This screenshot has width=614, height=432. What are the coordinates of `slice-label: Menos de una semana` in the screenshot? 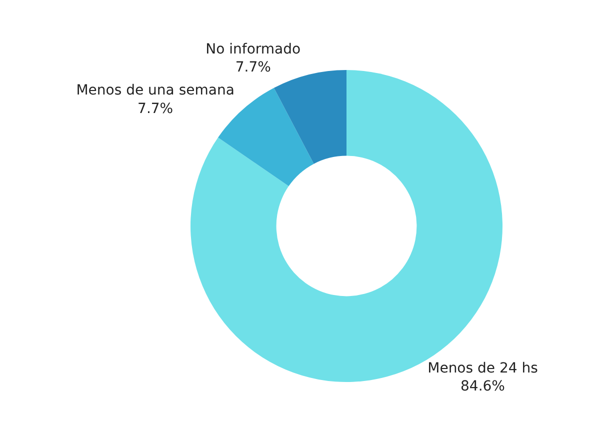 It's located at (155, 90).